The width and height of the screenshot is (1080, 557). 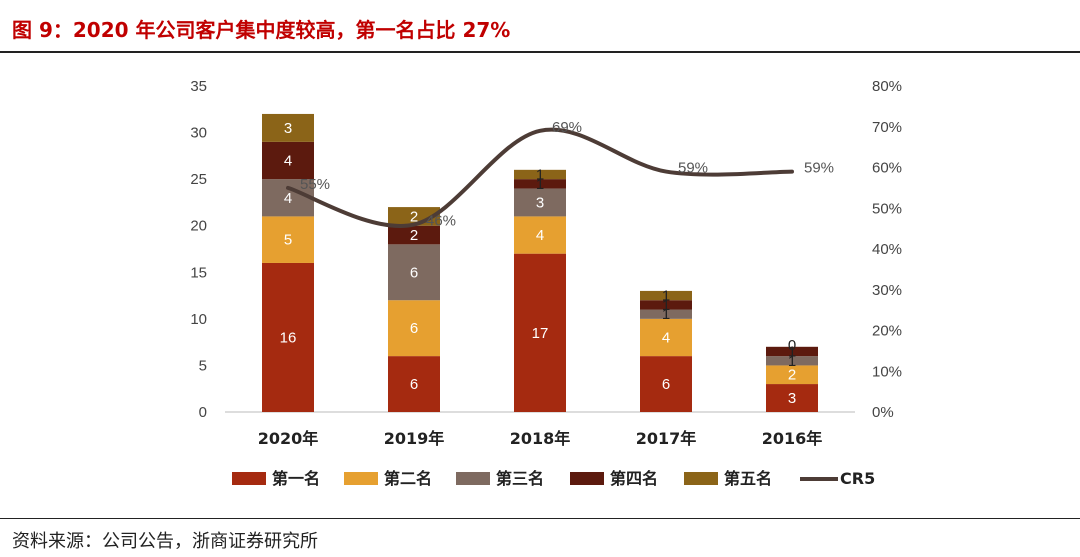 I want to click on category-label: 2018年, so click(x=540, y=438).